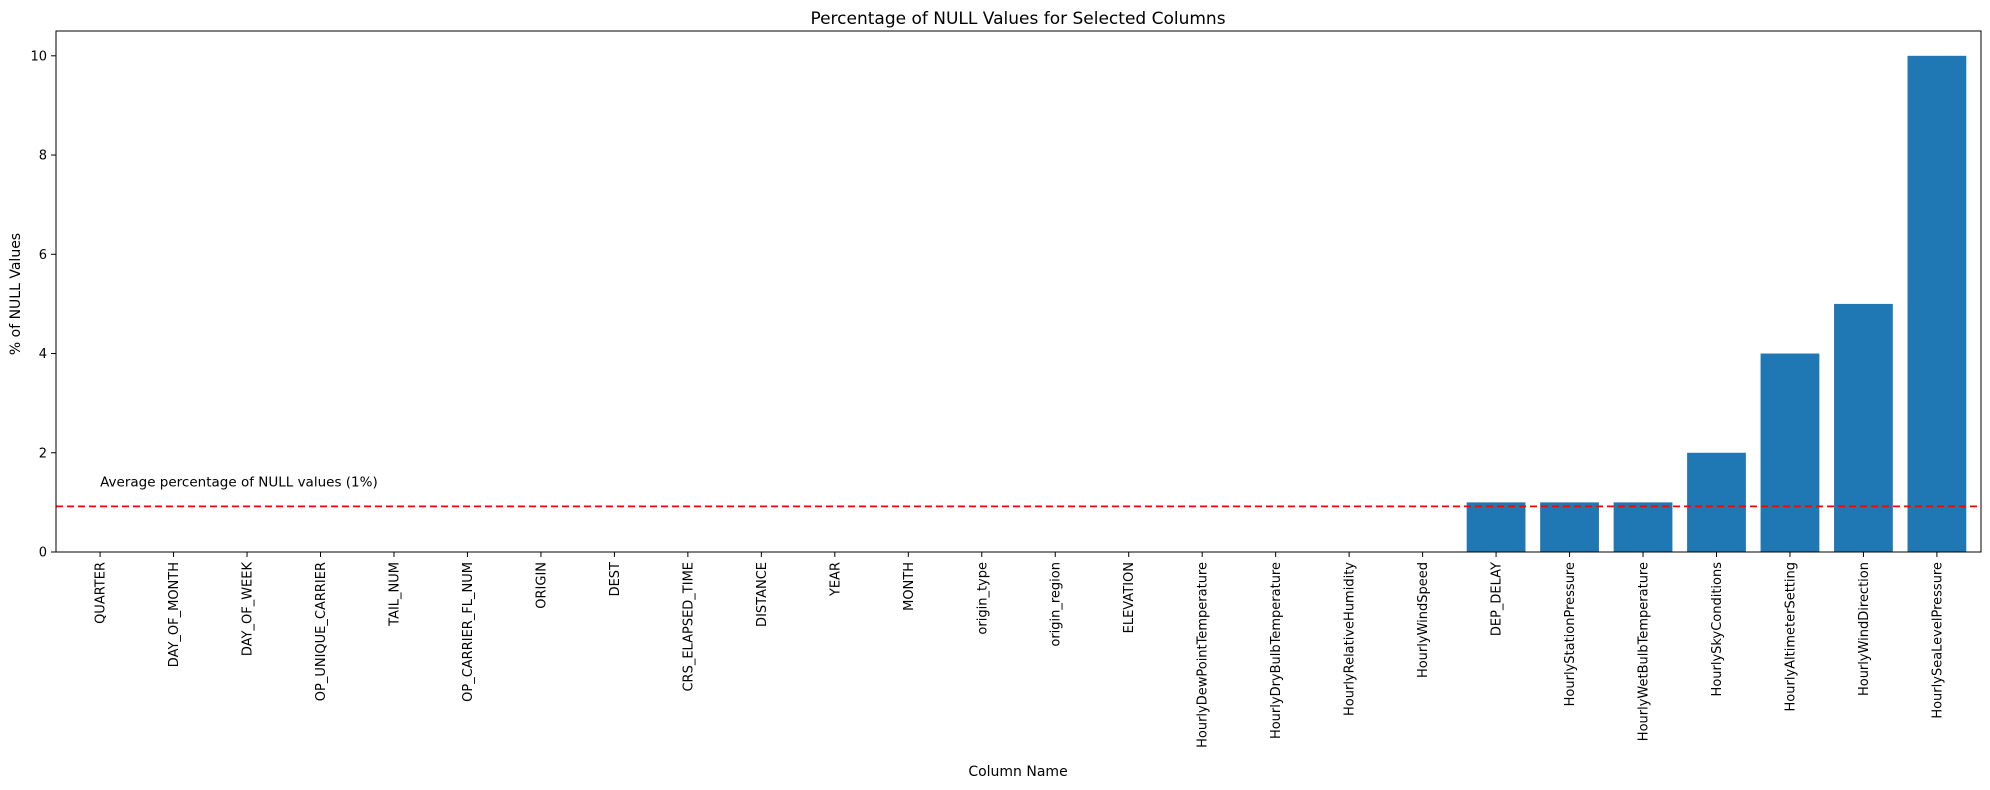 The image size is (1990, 790). I want to click on x-tick-label-origin: ORIGIN, so click(541, 585).